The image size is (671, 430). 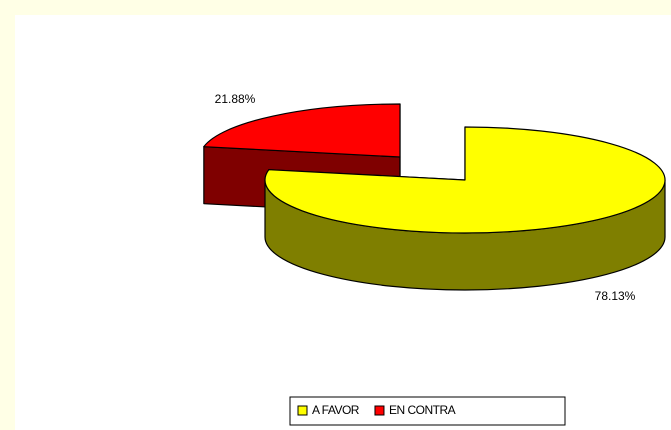 I want to click on data-label: 21.88%, so click(x=235, y=99).